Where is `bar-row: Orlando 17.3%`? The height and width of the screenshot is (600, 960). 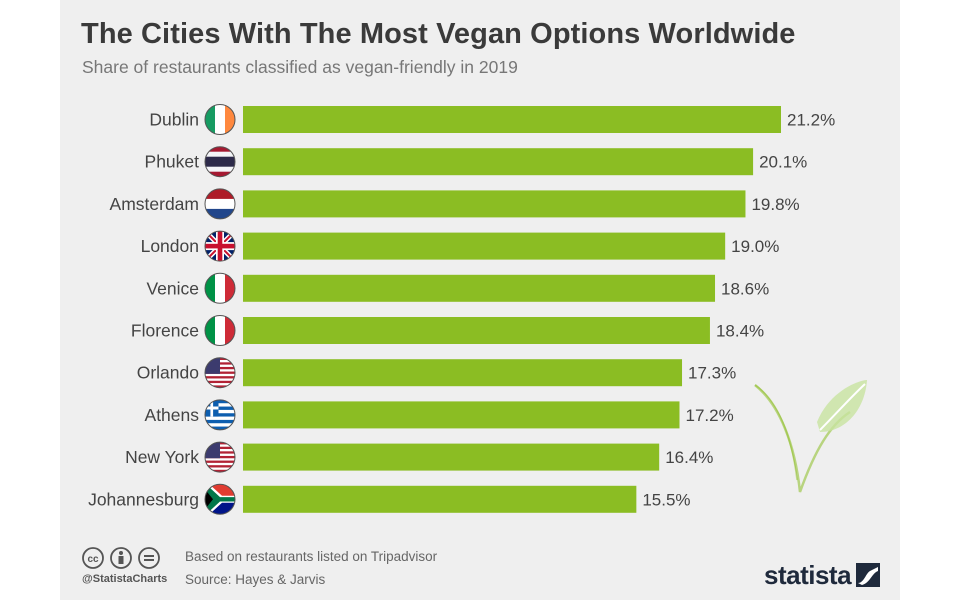 bar-row: Orlando 17.3% is located at coordinates (436, 373).